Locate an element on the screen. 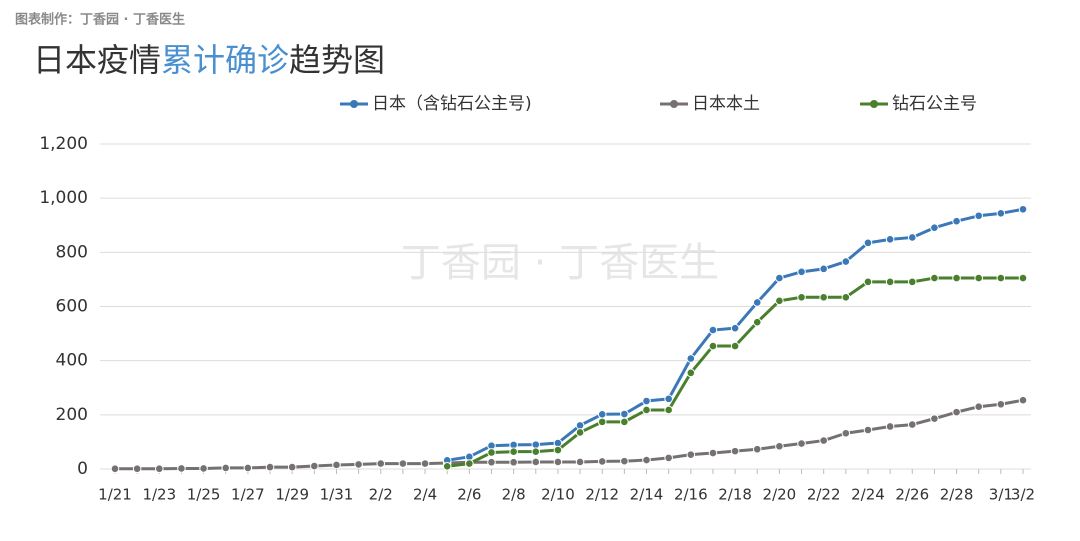 This screenshot has height=541, width=1080. credit: 图表制作：丁香园 · 丁香医生 is located at coordinates (100, 20).